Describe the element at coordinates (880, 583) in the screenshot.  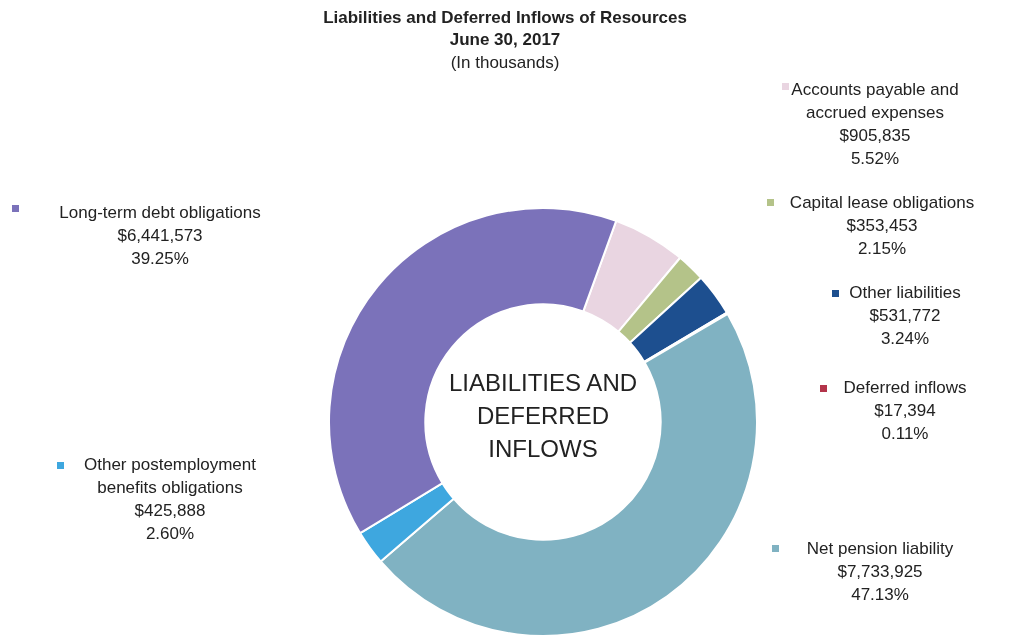
I see `data-label: $7,733,925 47.13%` at that location.